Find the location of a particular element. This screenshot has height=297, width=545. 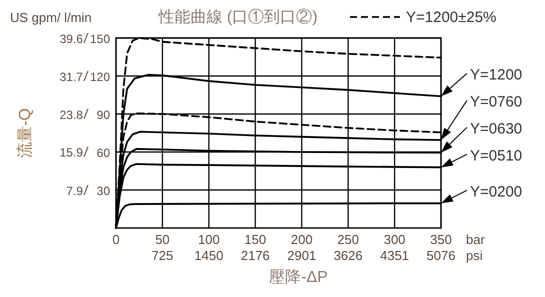

y2-tick-label: 90 is located at coordinates (103, 115).